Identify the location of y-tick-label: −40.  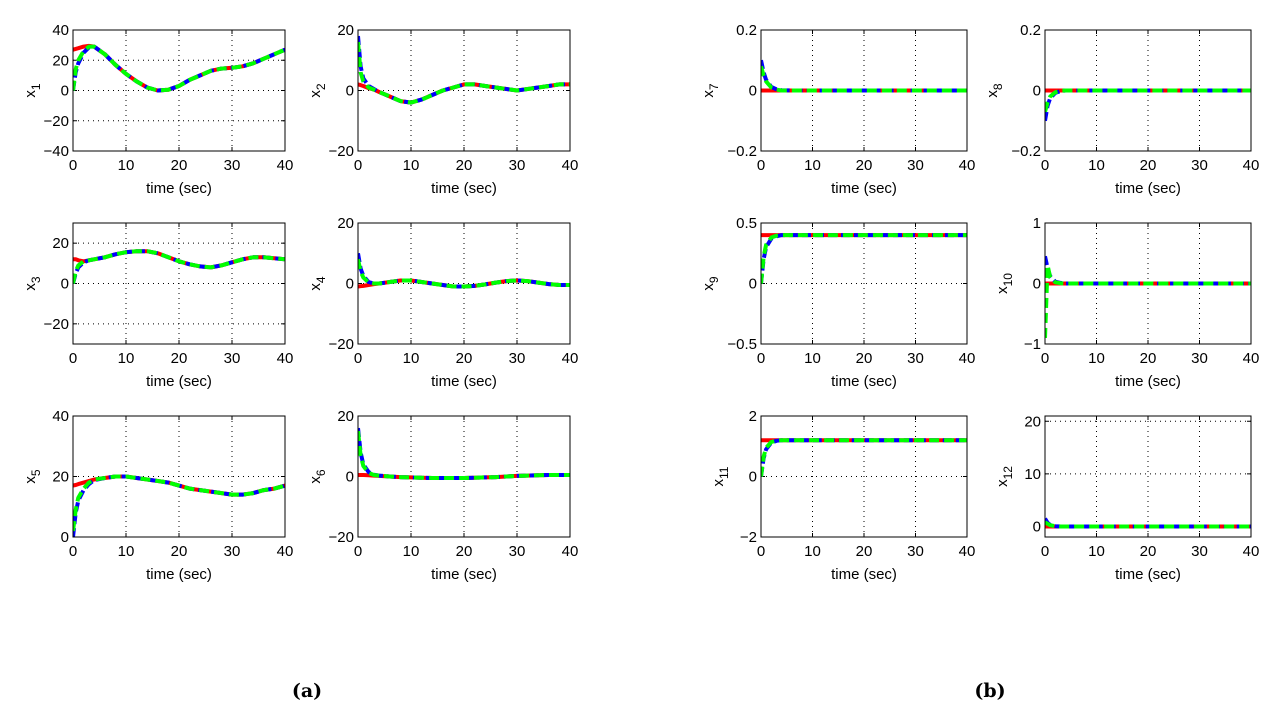
(56, 151).